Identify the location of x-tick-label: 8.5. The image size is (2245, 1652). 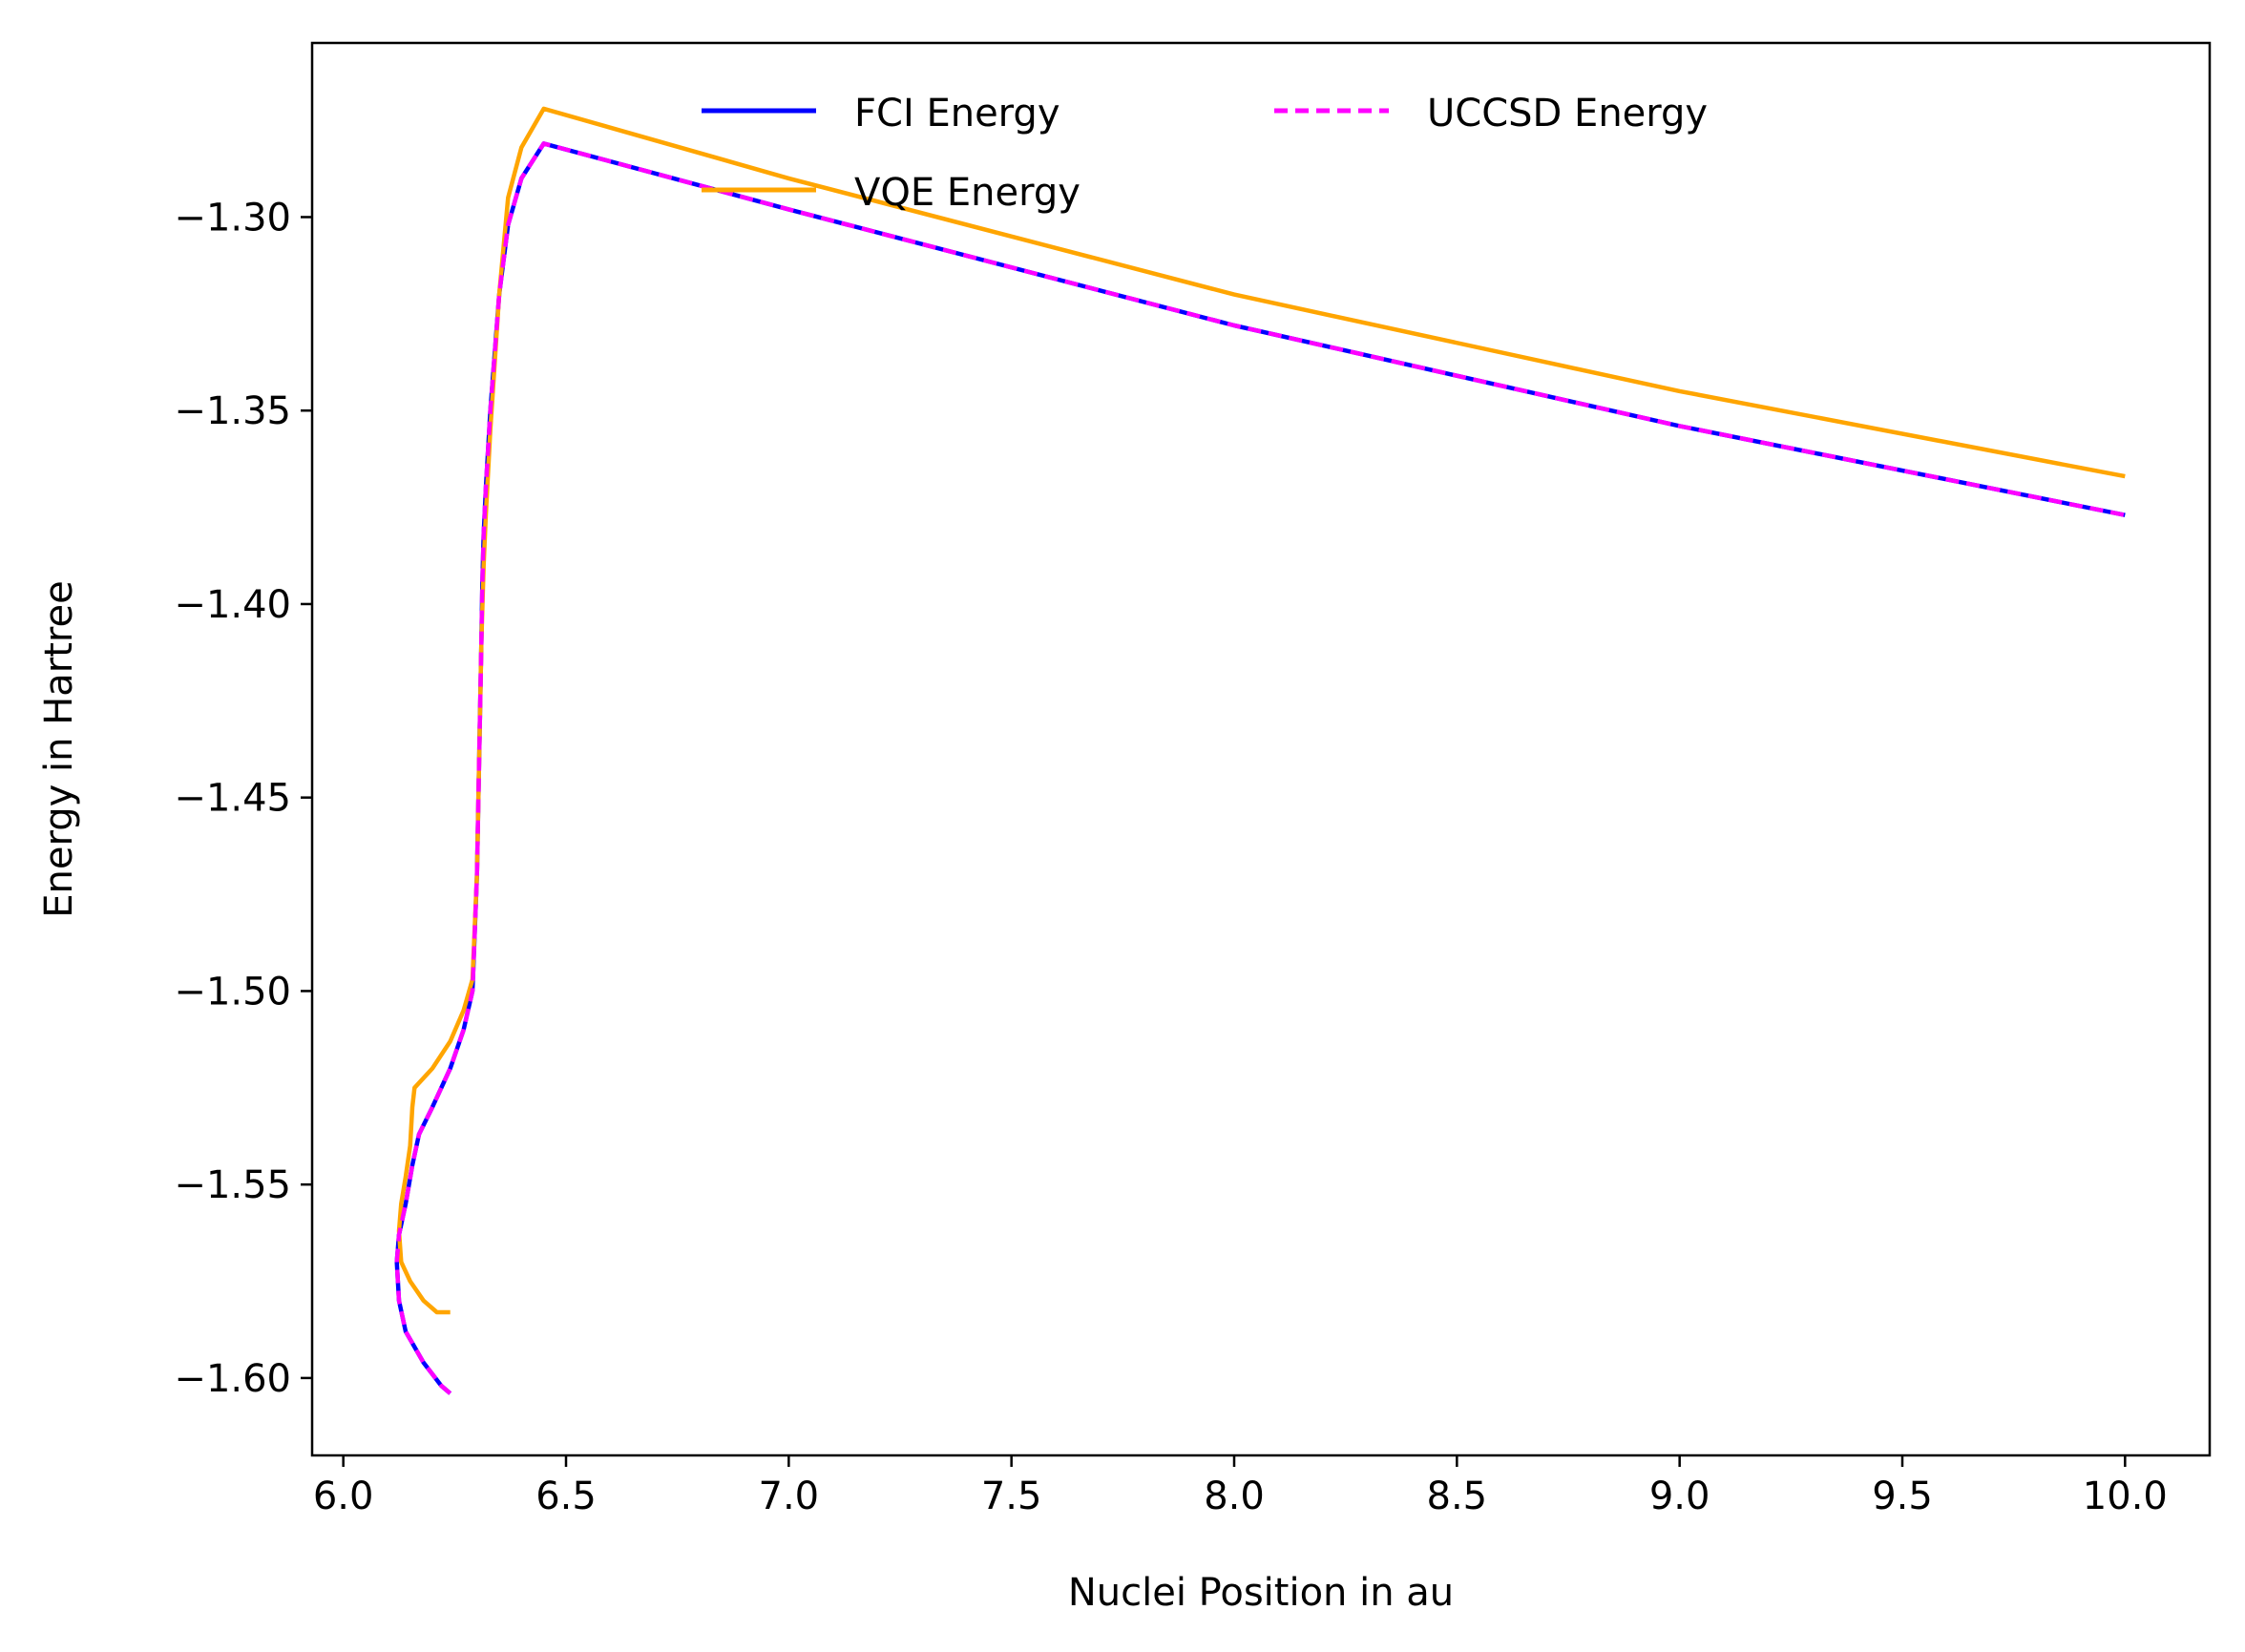
(1457, 1496).